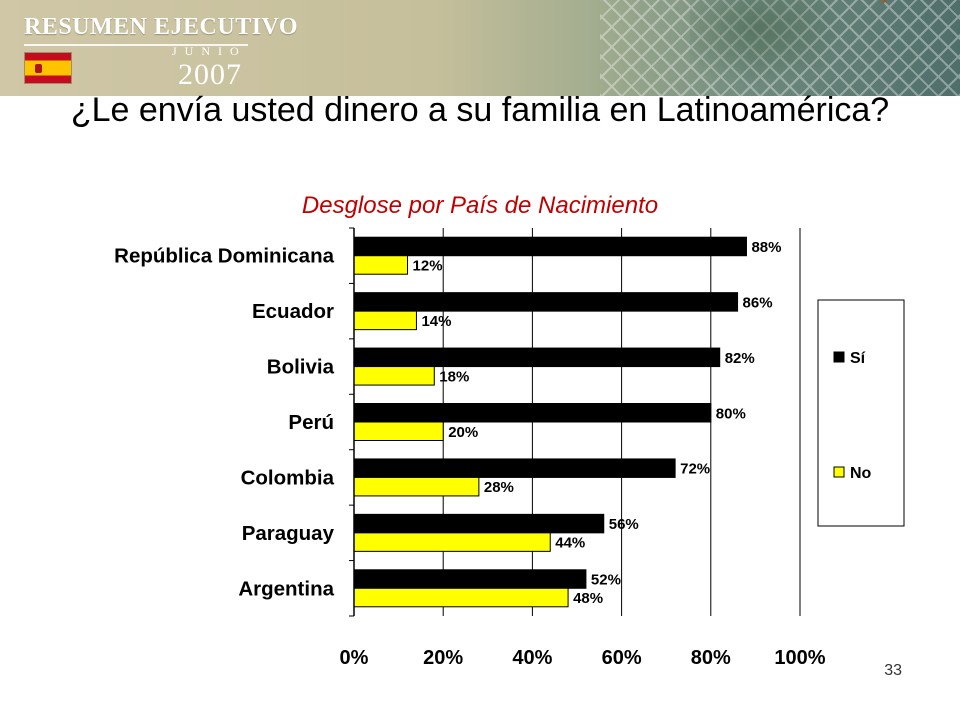 The height and width of the screenshot is (720, 960). What do you see at coordinates (210, 74) in the screenshot?
I see `brand-year: 2007` at bounding box center [210, 74].